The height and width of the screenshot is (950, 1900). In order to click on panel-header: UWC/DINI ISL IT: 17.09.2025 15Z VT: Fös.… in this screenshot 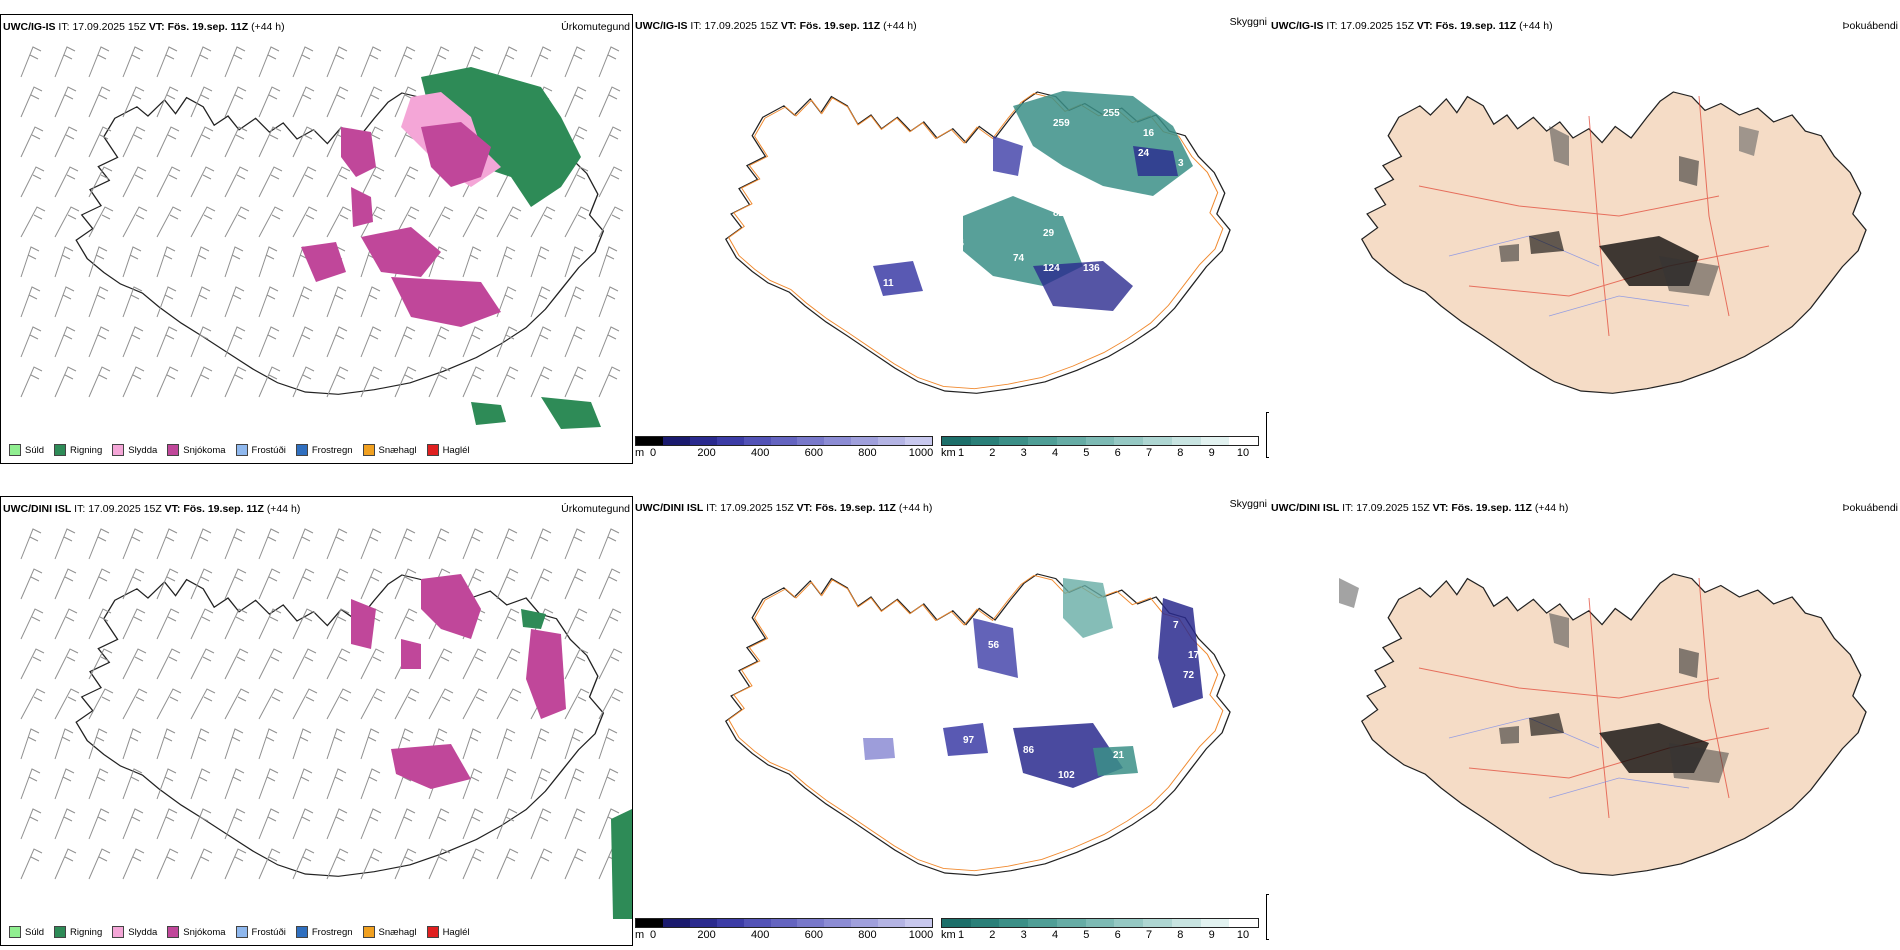, I will do `click(315, 510)`.